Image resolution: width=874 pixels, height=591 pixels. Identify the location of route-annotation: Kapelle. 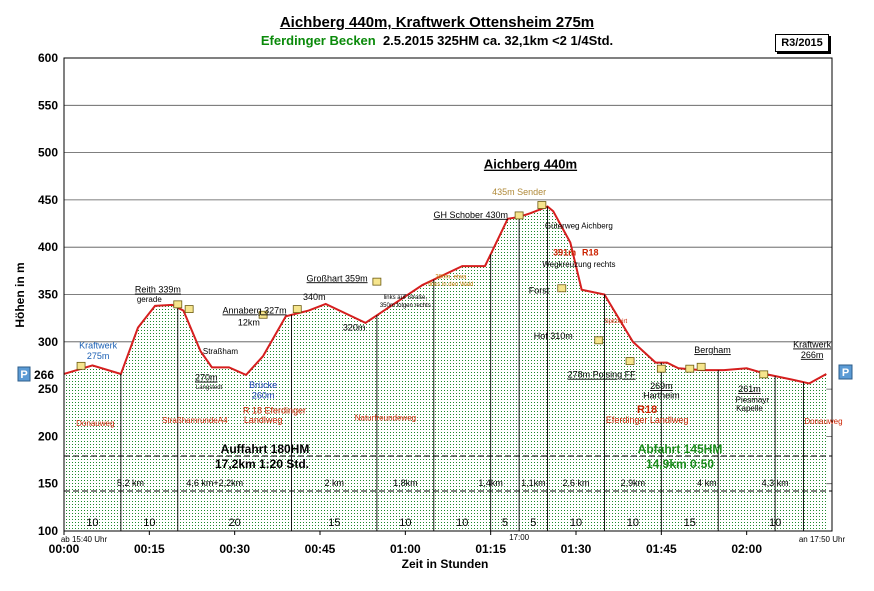
(749, 408).